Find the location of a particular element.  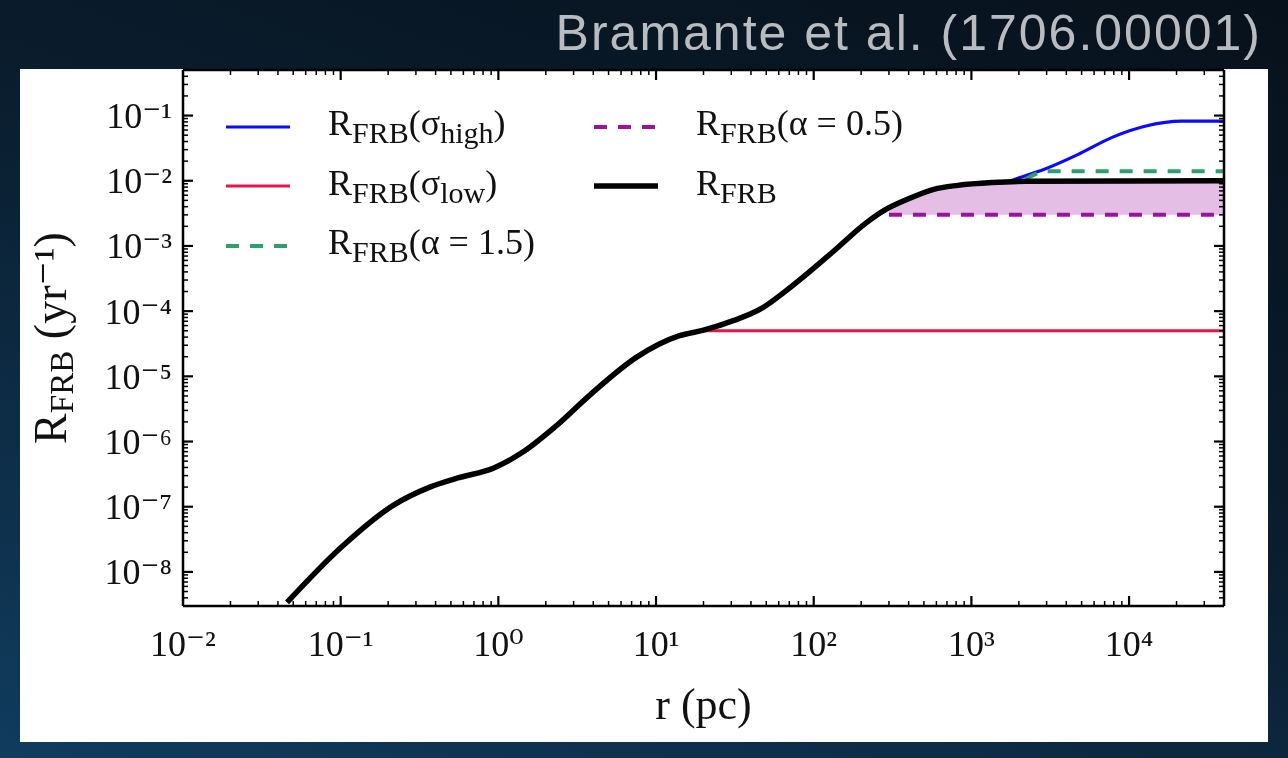

legend-label: R$_{FRB}$(σ$_{high}$) is located at coordinates (417, 126).